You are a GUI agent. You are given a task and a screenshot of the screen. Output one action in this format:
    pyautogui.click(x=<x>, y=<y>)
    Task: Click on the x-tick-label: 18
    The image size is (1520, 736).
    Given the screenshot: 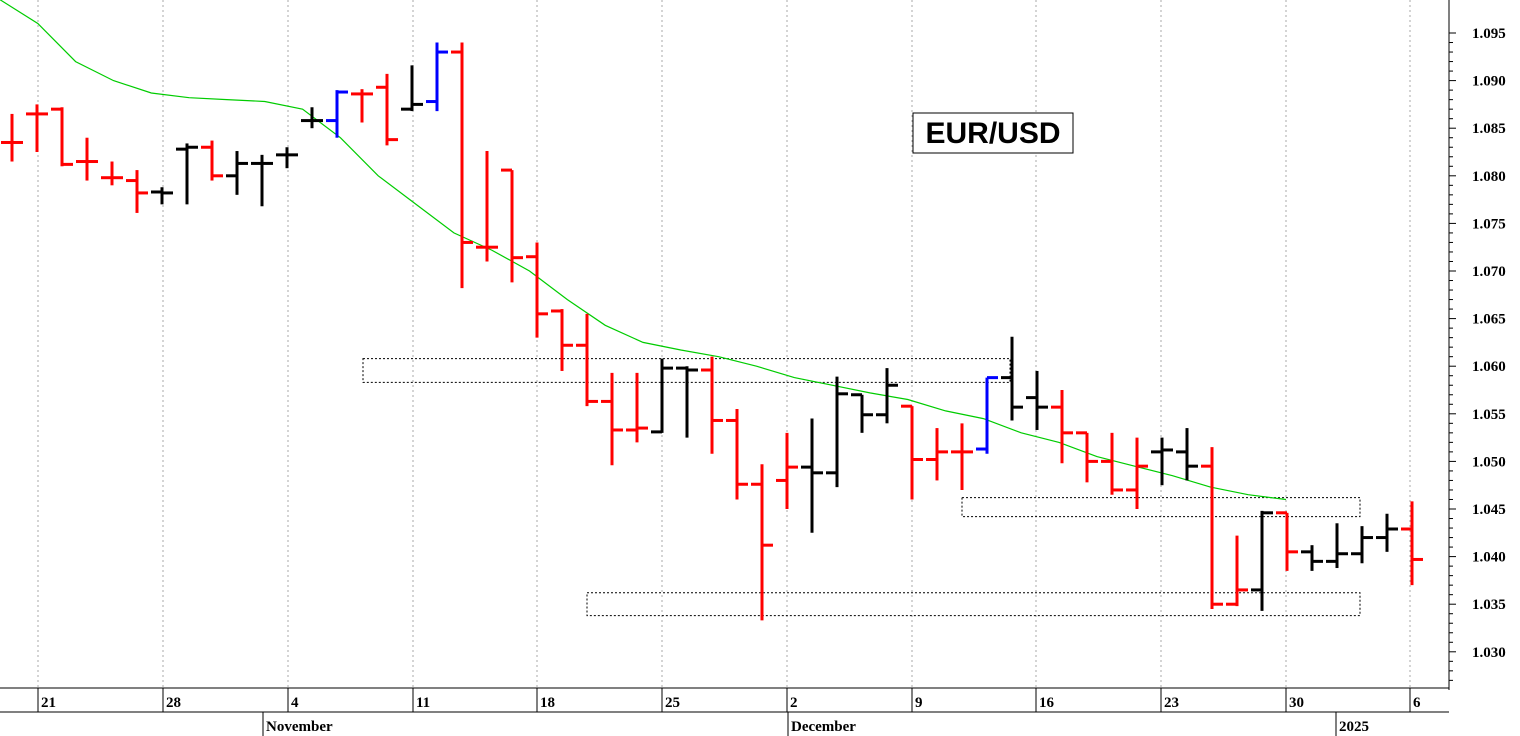 What is the action you would take?
    pyautogui.click(x=547, y=703)
    